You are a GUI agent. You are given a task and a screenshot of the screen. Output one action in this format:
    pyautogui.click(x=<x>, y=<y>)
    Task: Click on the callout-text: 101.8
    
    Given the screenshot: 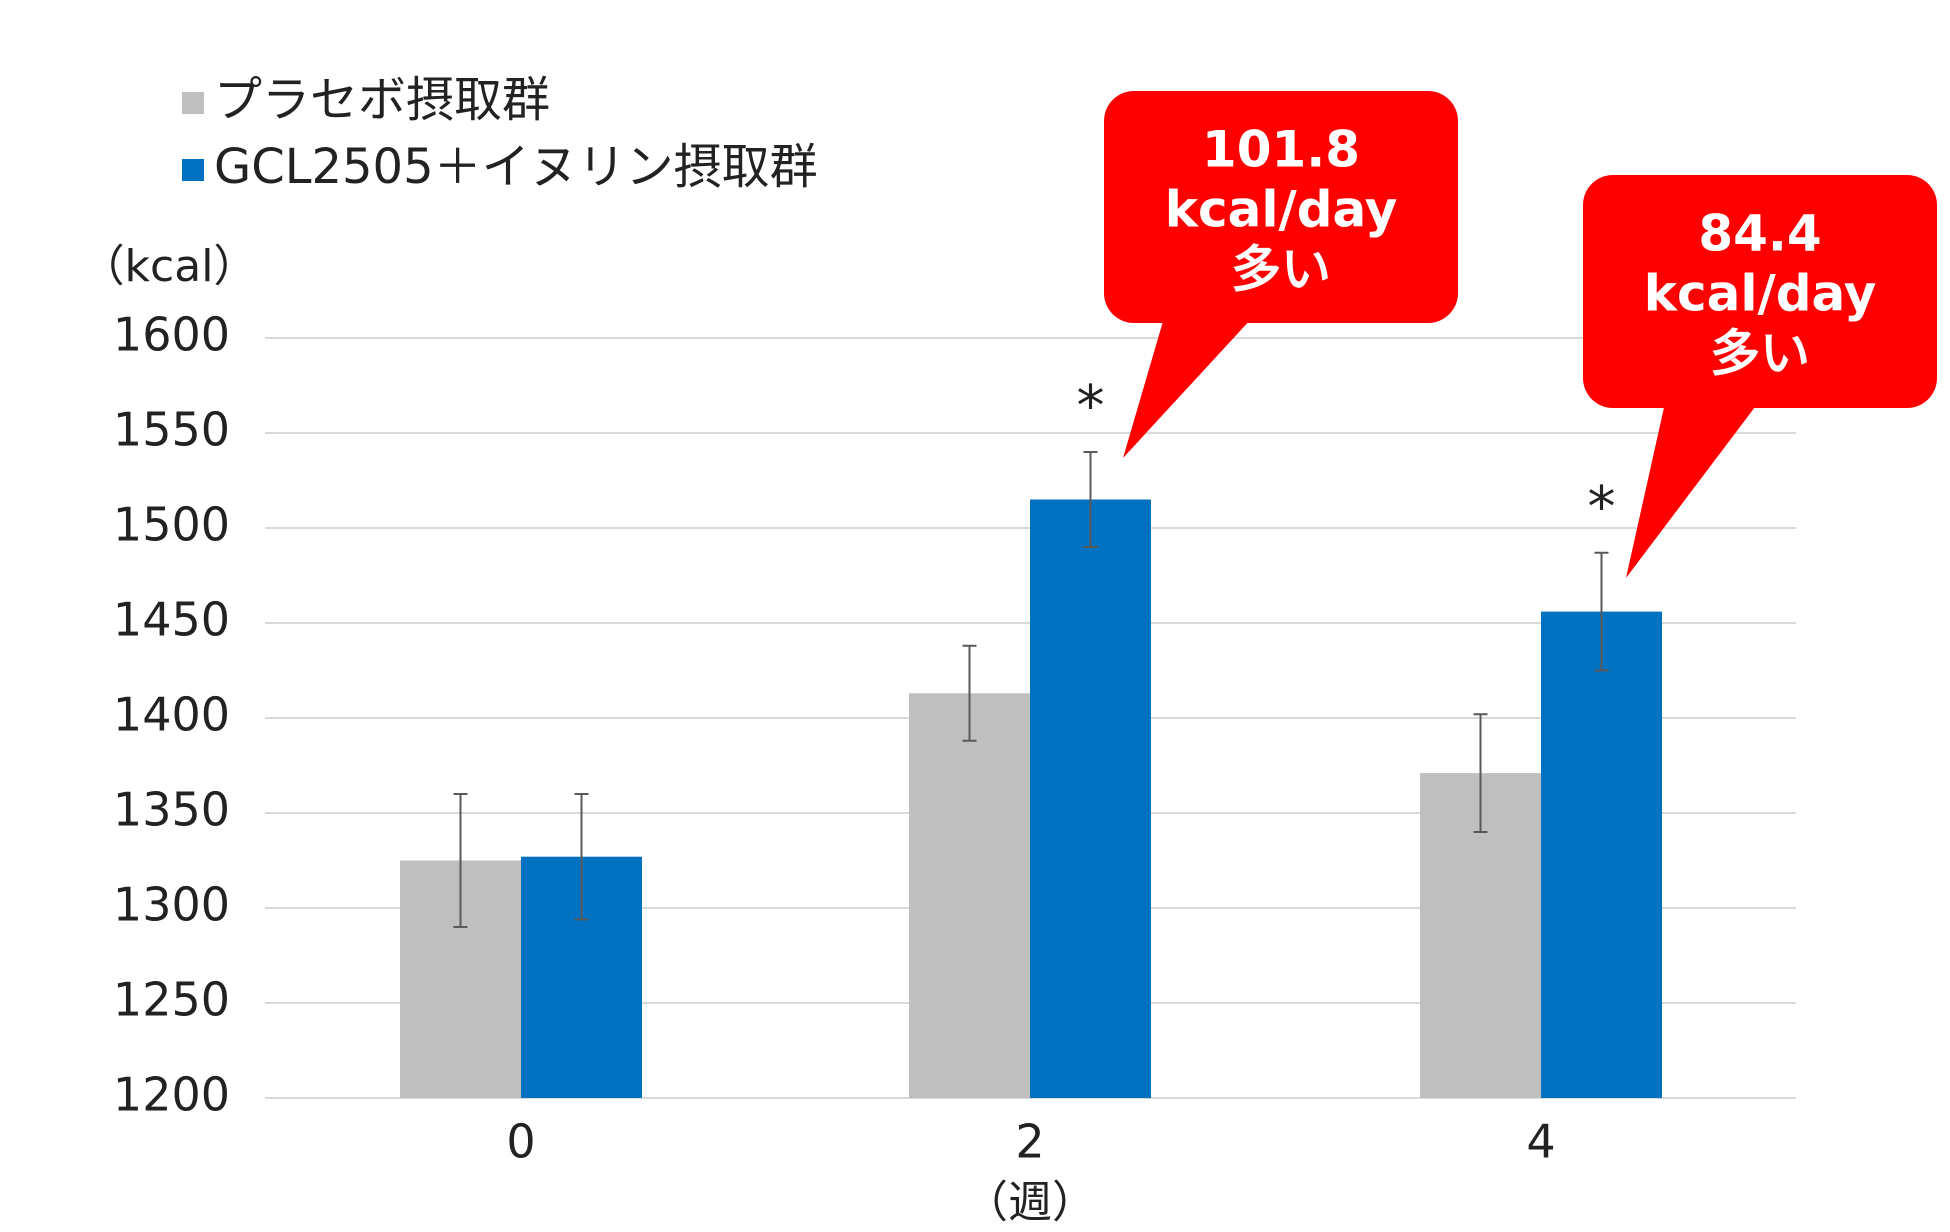 What is the action you would take?
    pyautogui.click(x=1281, y=150)
    